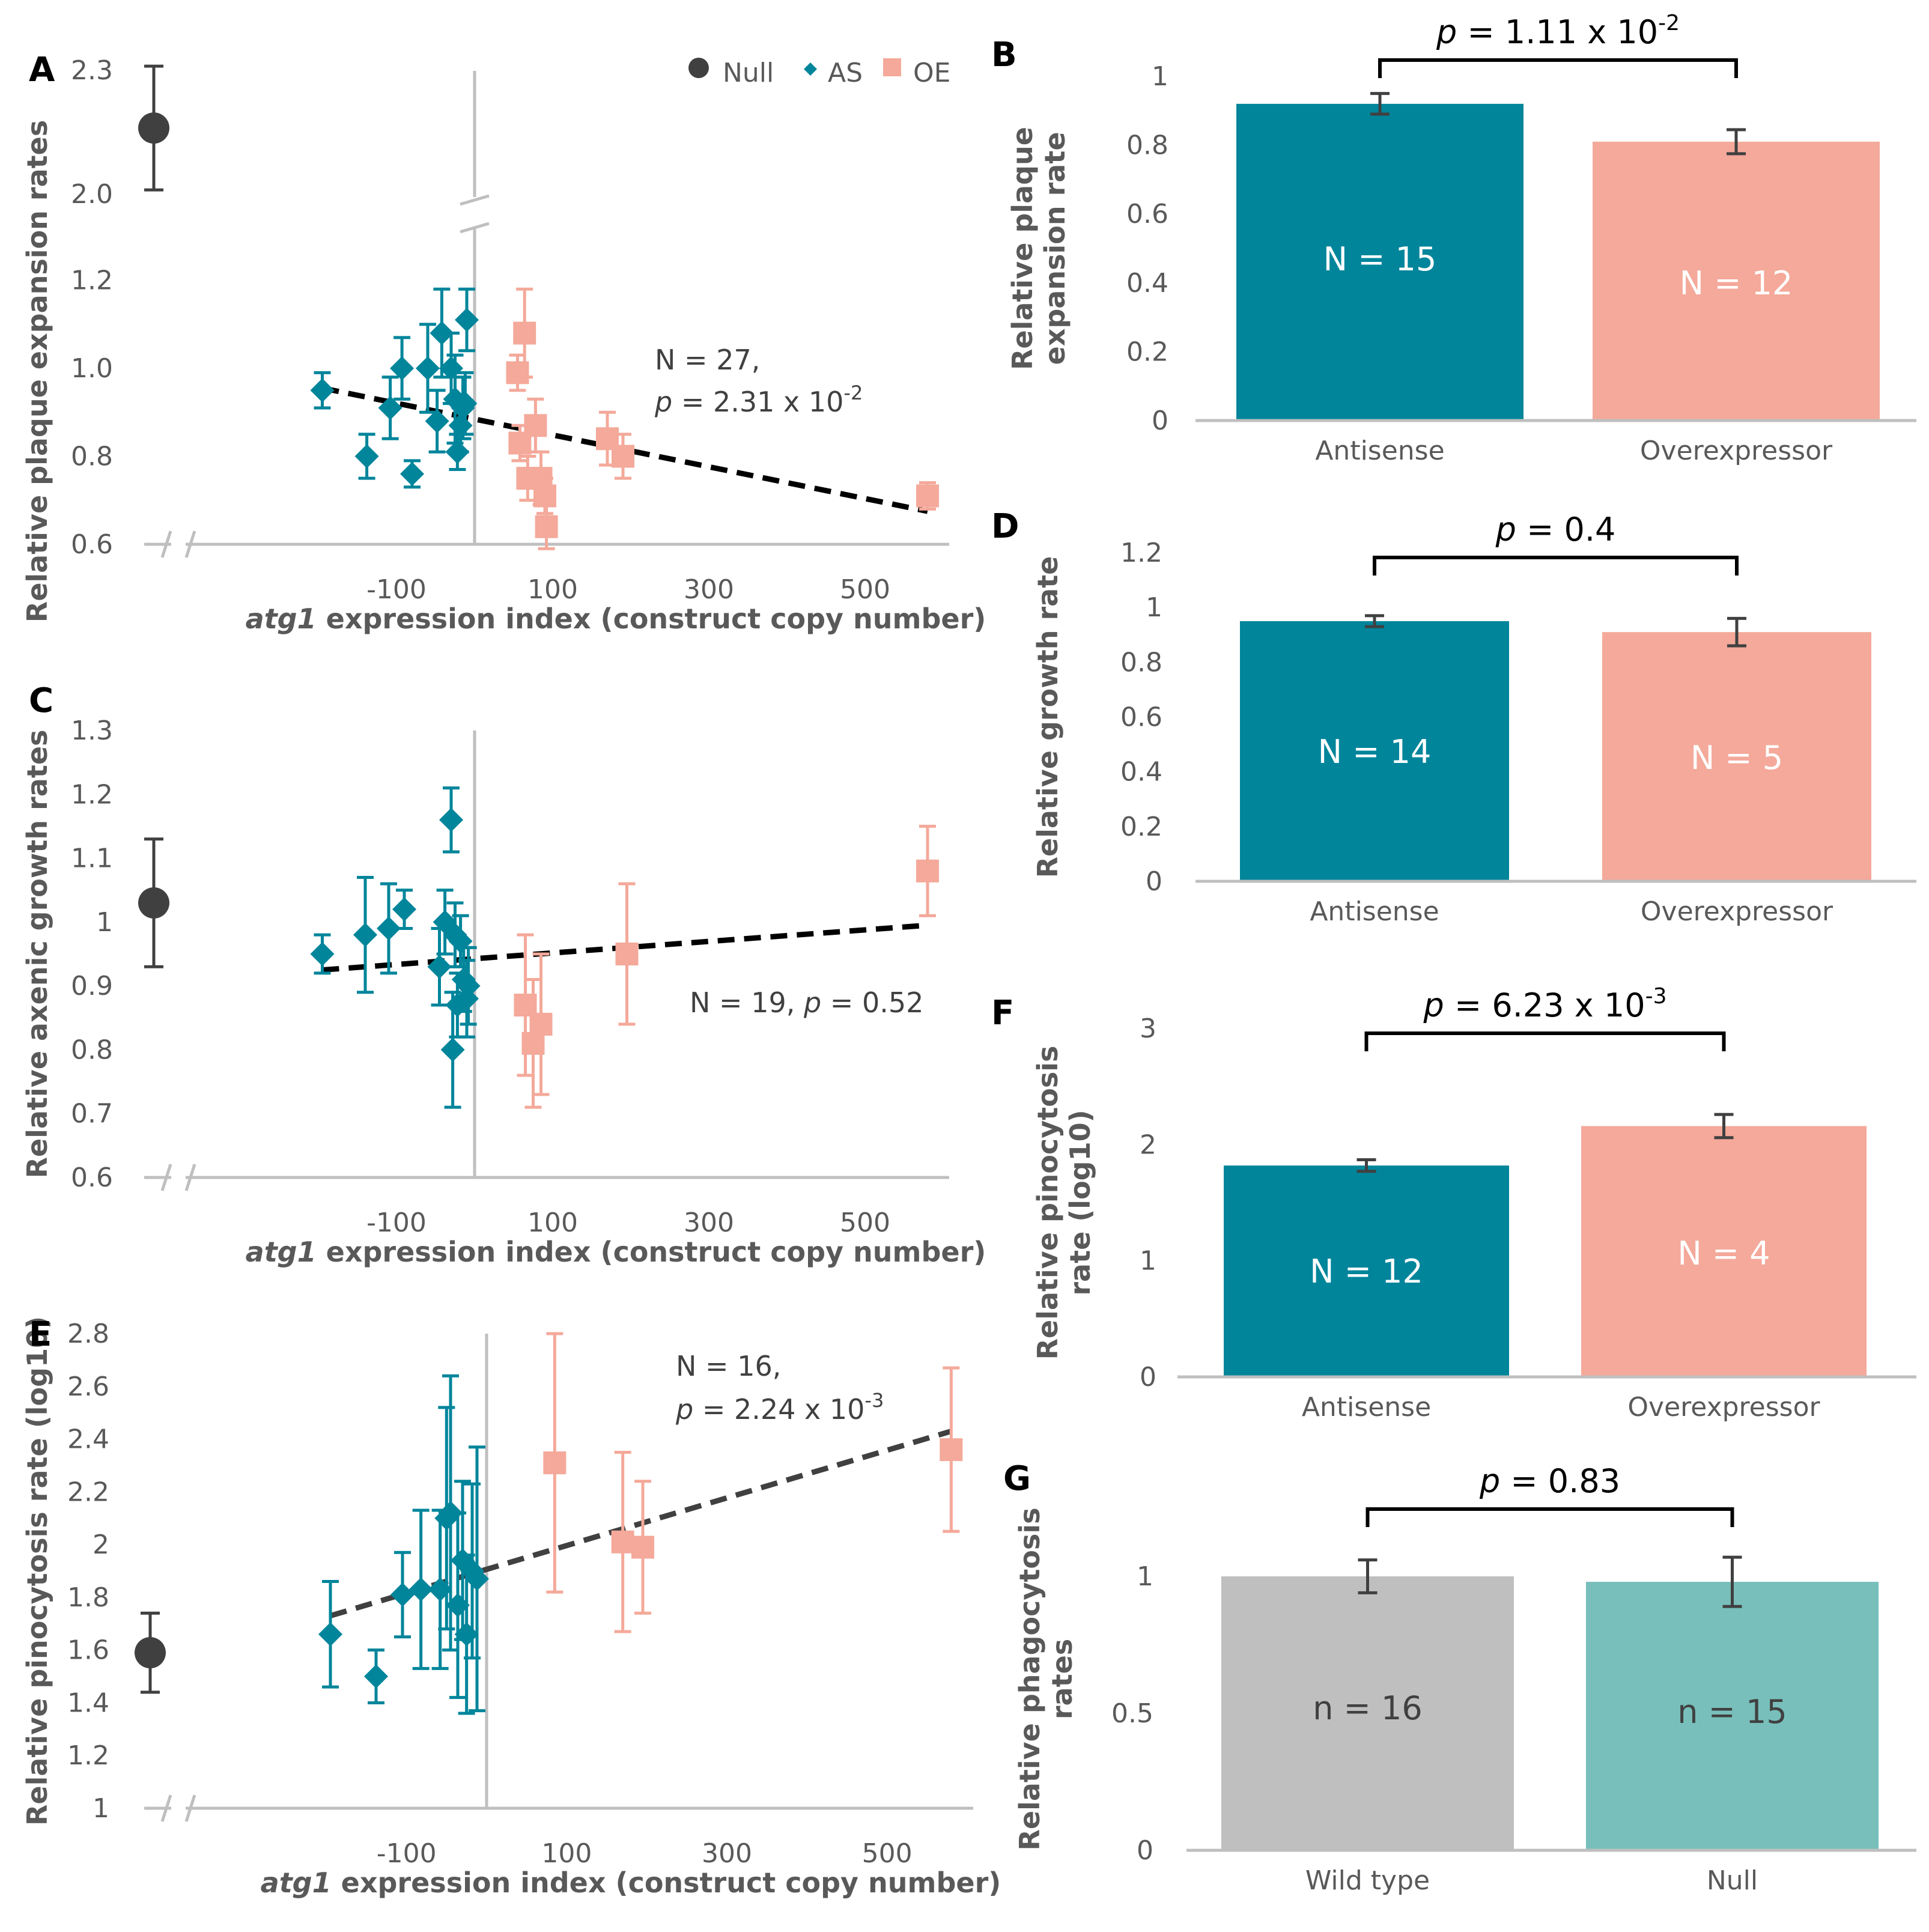 This screenshot has width=1929, height=1932. What do you see at coordinates (1141, 772) in the screenshot?
I see `y-tick-label: 0.4` at bounding box center [1141, 772].